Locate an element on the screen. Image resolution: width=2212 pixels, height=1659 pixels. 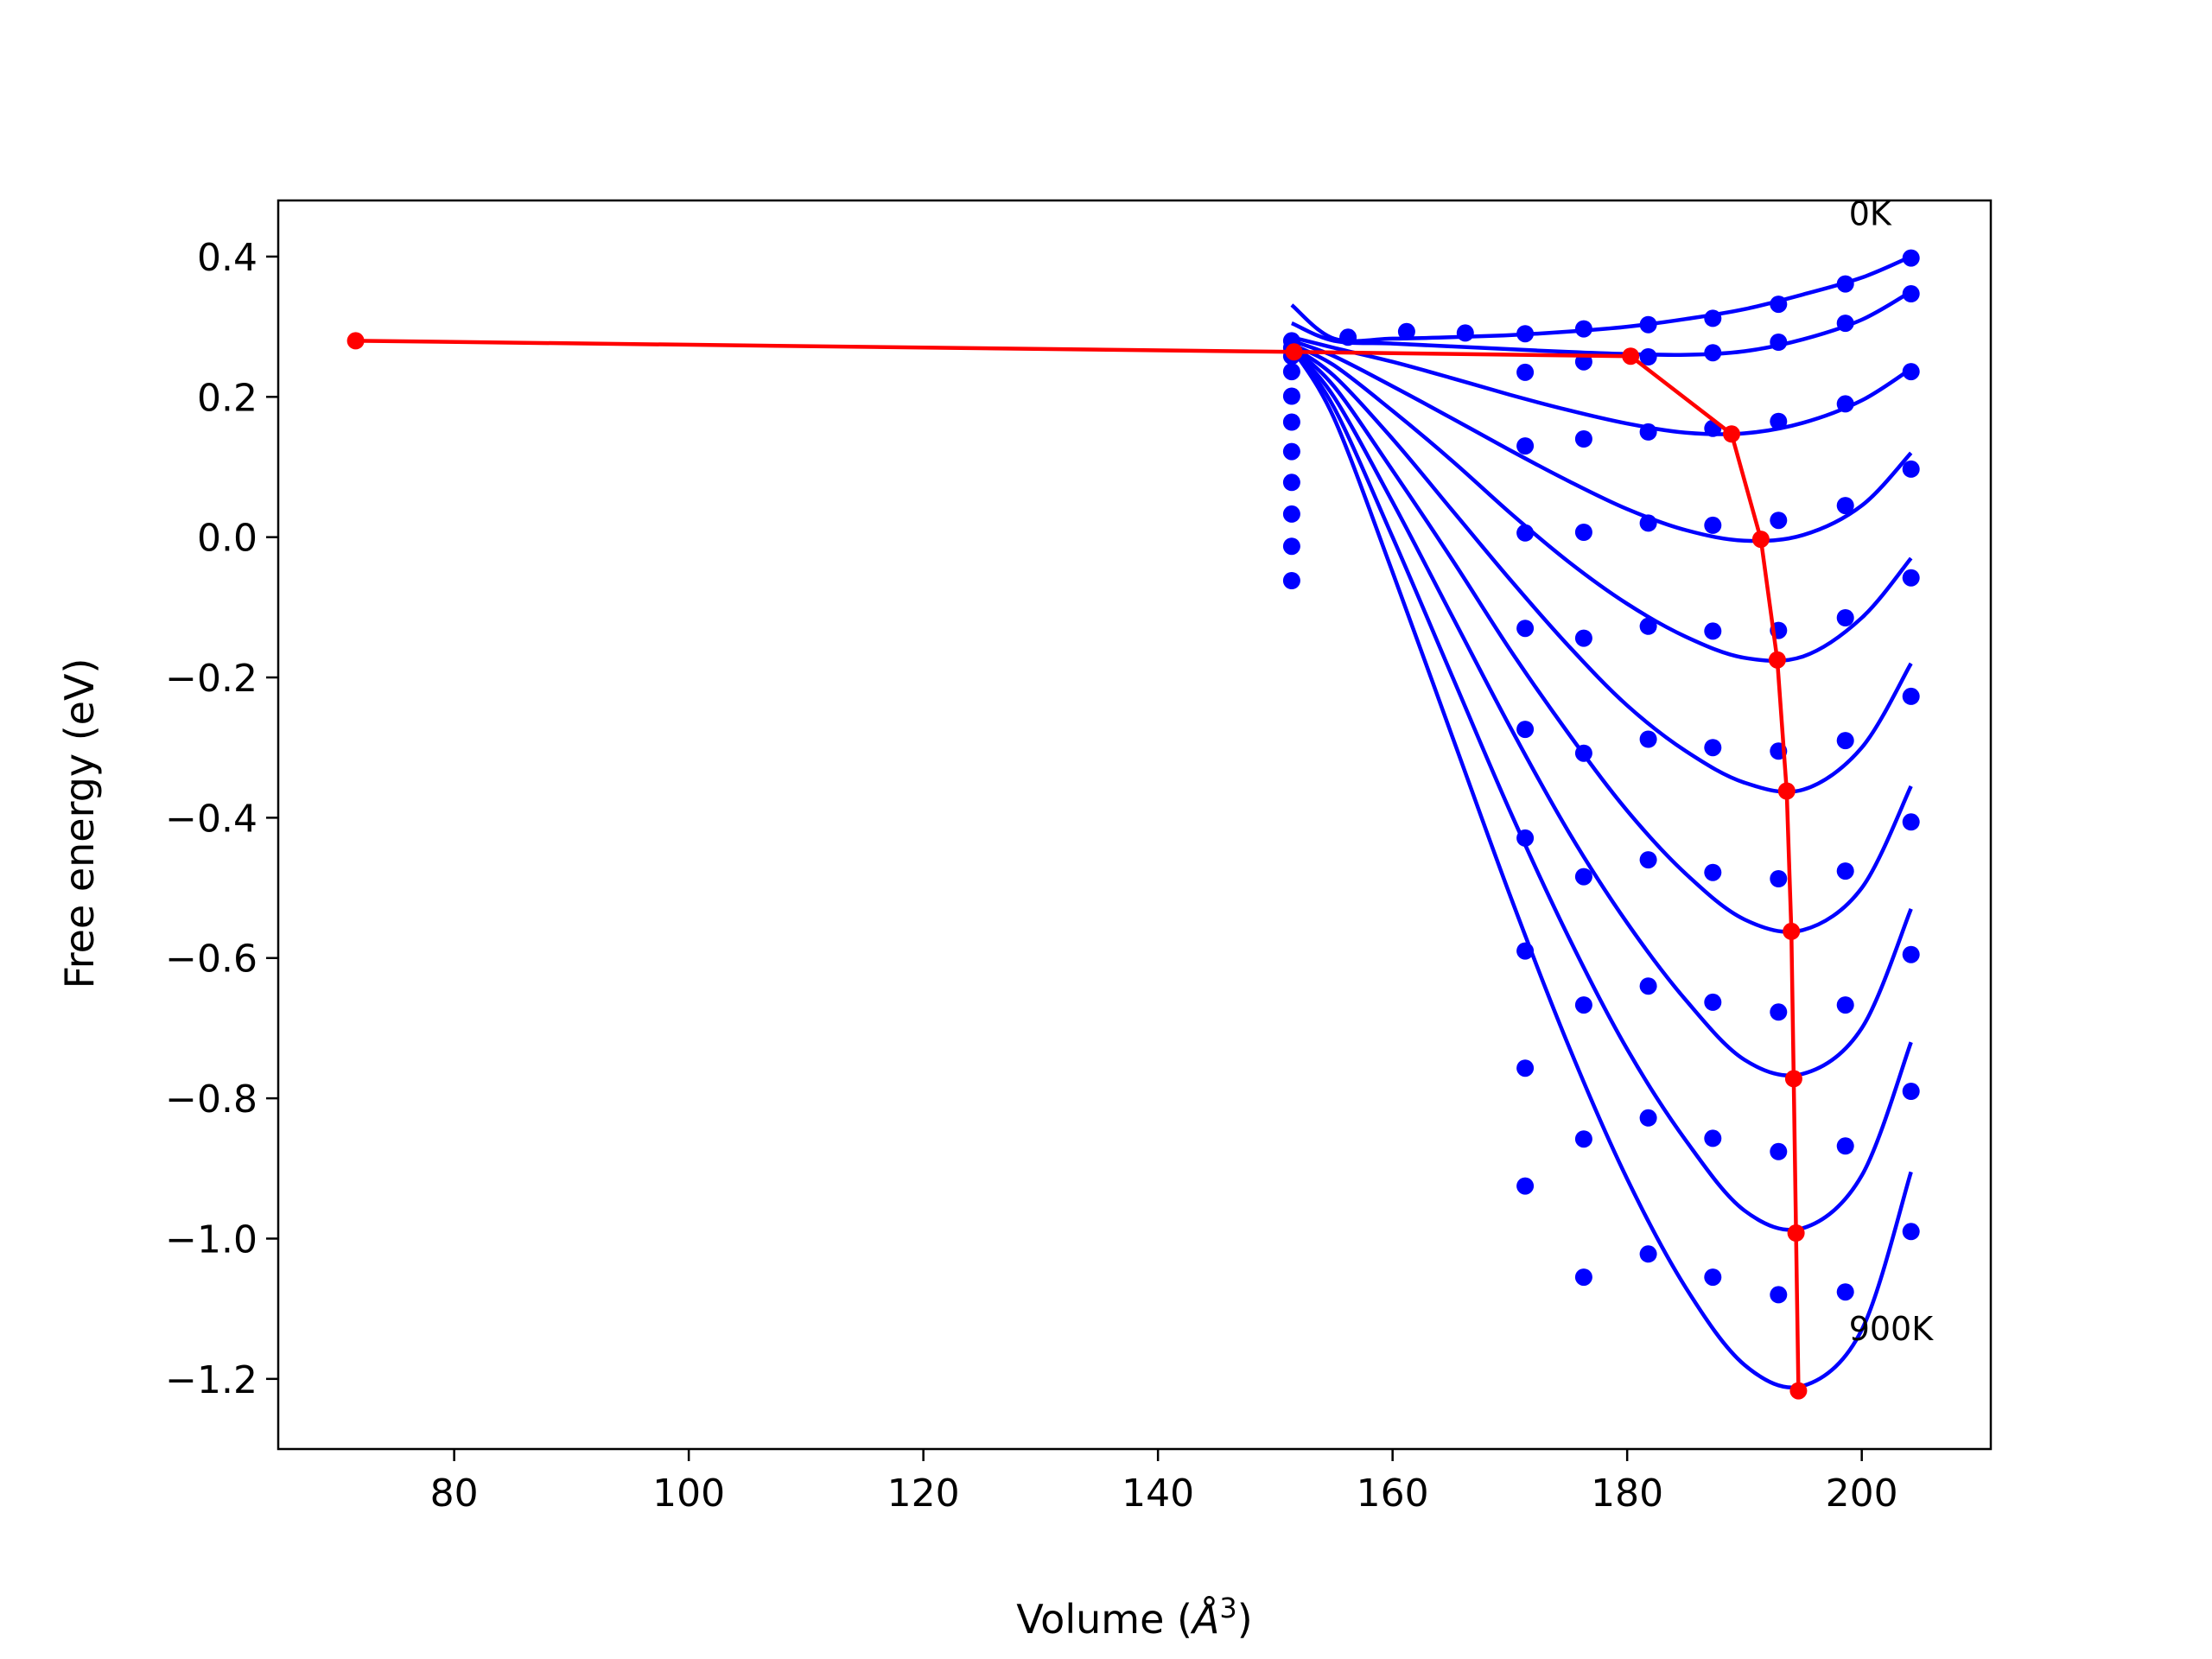
y-tick-label-6: −0.8 is located at coordinates (211, 1099).